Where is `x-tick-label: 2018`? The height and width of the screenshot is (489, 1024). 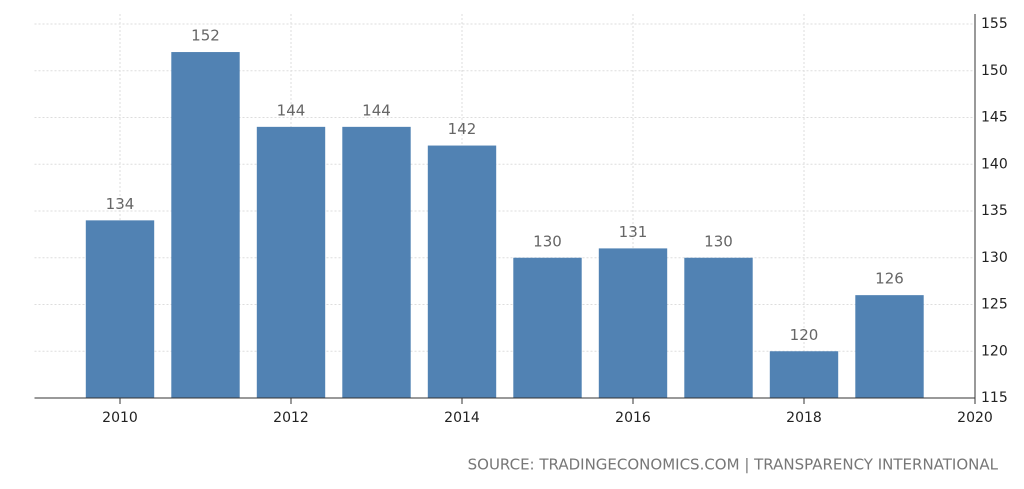 x-tick-label: 2018 is located at coordinates (804, 418).